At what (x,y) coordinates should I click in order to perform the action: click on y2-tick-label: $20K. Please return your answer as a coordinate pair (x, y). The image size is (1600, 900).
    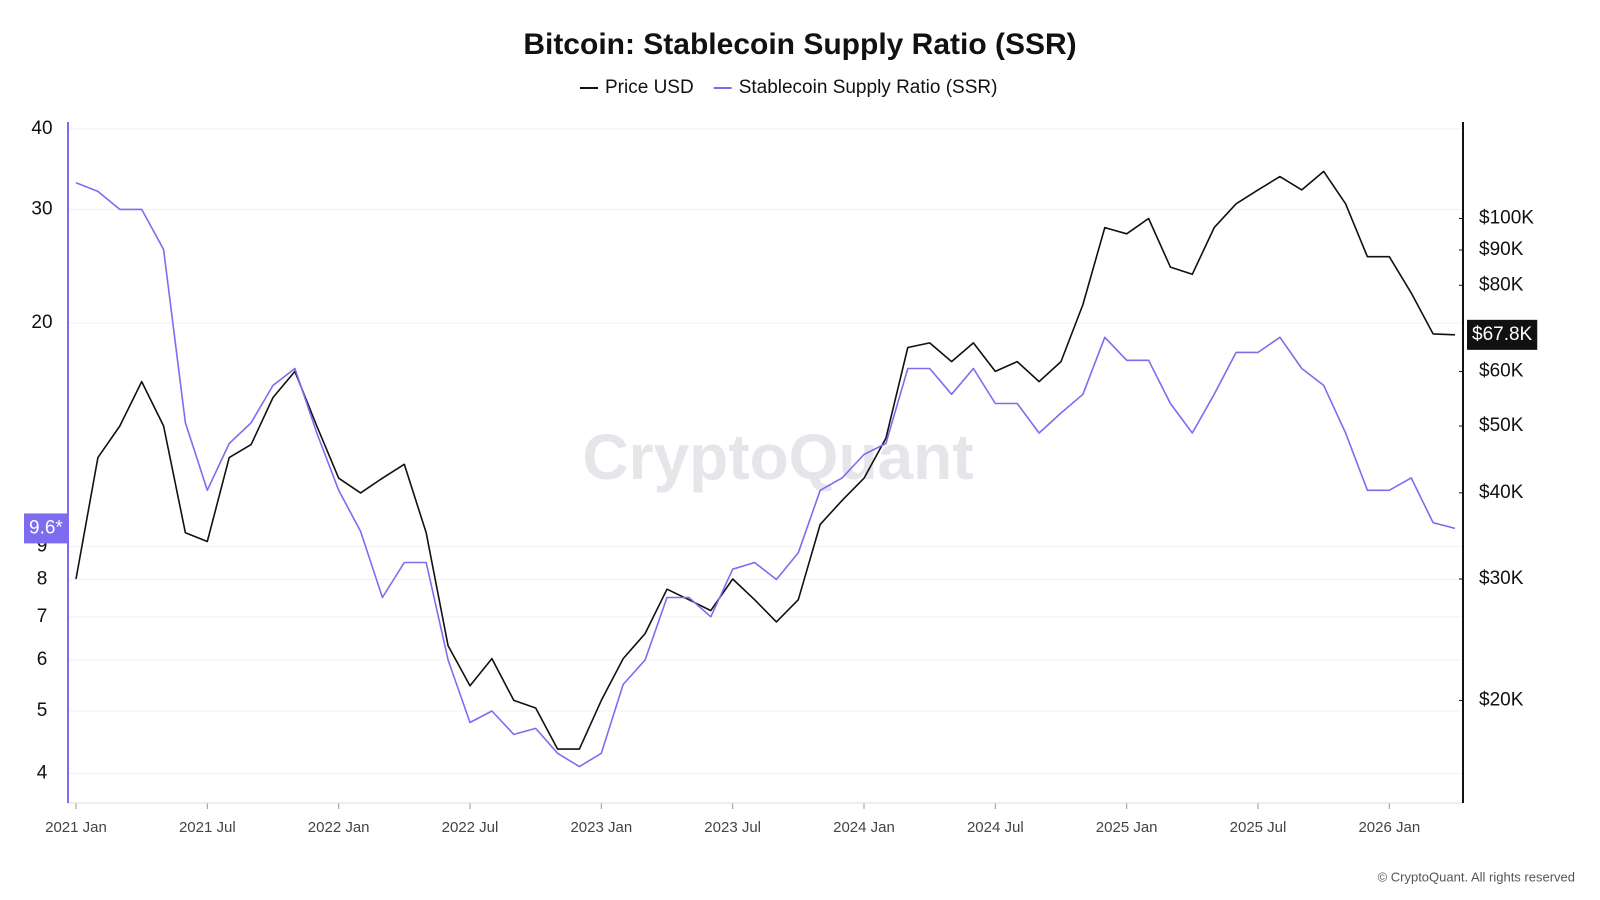
    Looking at the image, I should click on (1501, 699).